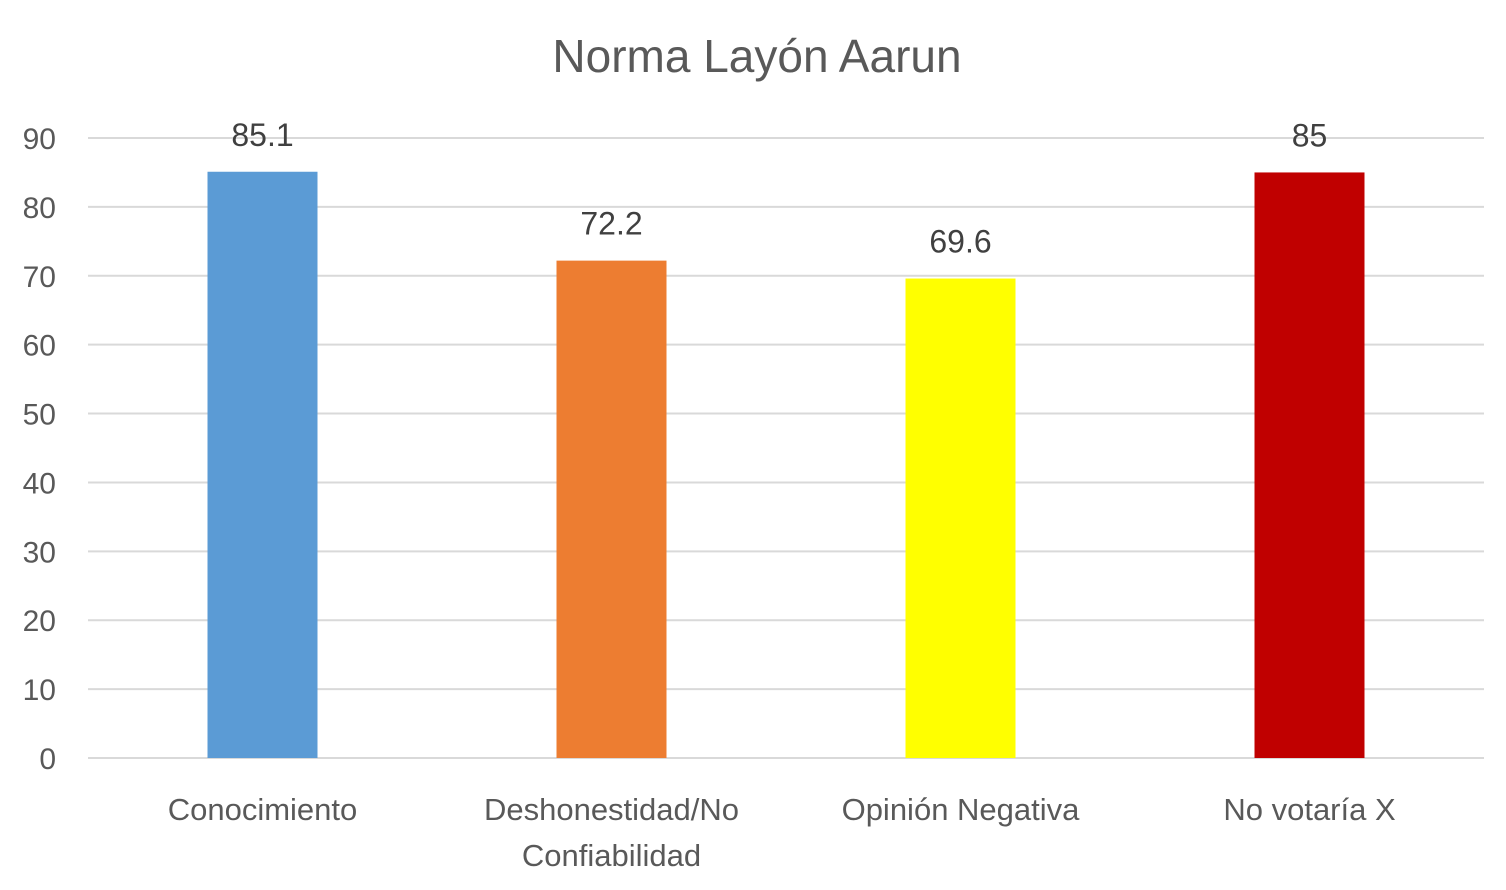 This screenshot has height=890, width=1506. What do you see at coordinates (779, 188) in the screenshot?
I see `data-labels: 85.1 72.2 69.6 85` at bounding box center [779, 188].